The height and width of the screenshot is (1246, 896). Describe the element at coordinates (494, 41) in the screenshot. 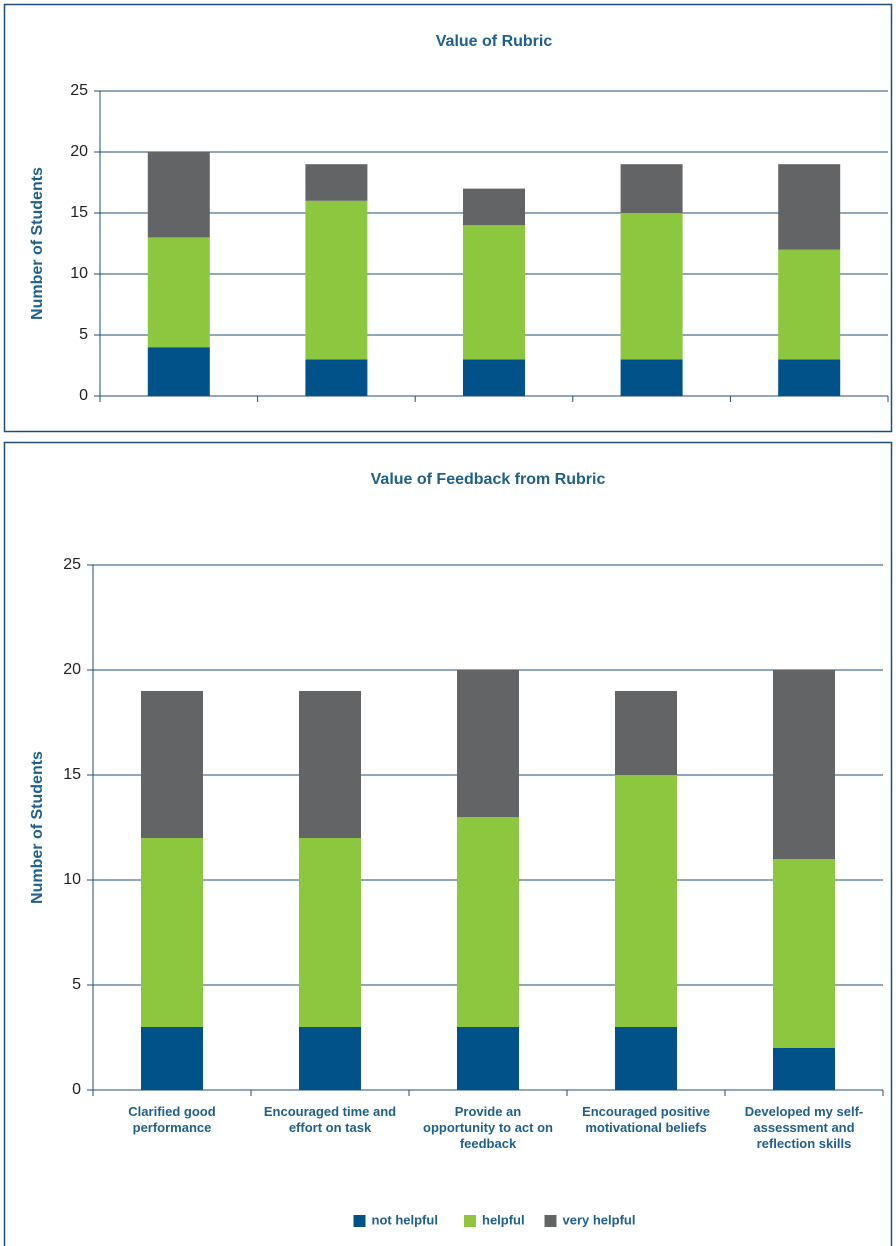

I see `chart-title: Value of Rubric` at that location.